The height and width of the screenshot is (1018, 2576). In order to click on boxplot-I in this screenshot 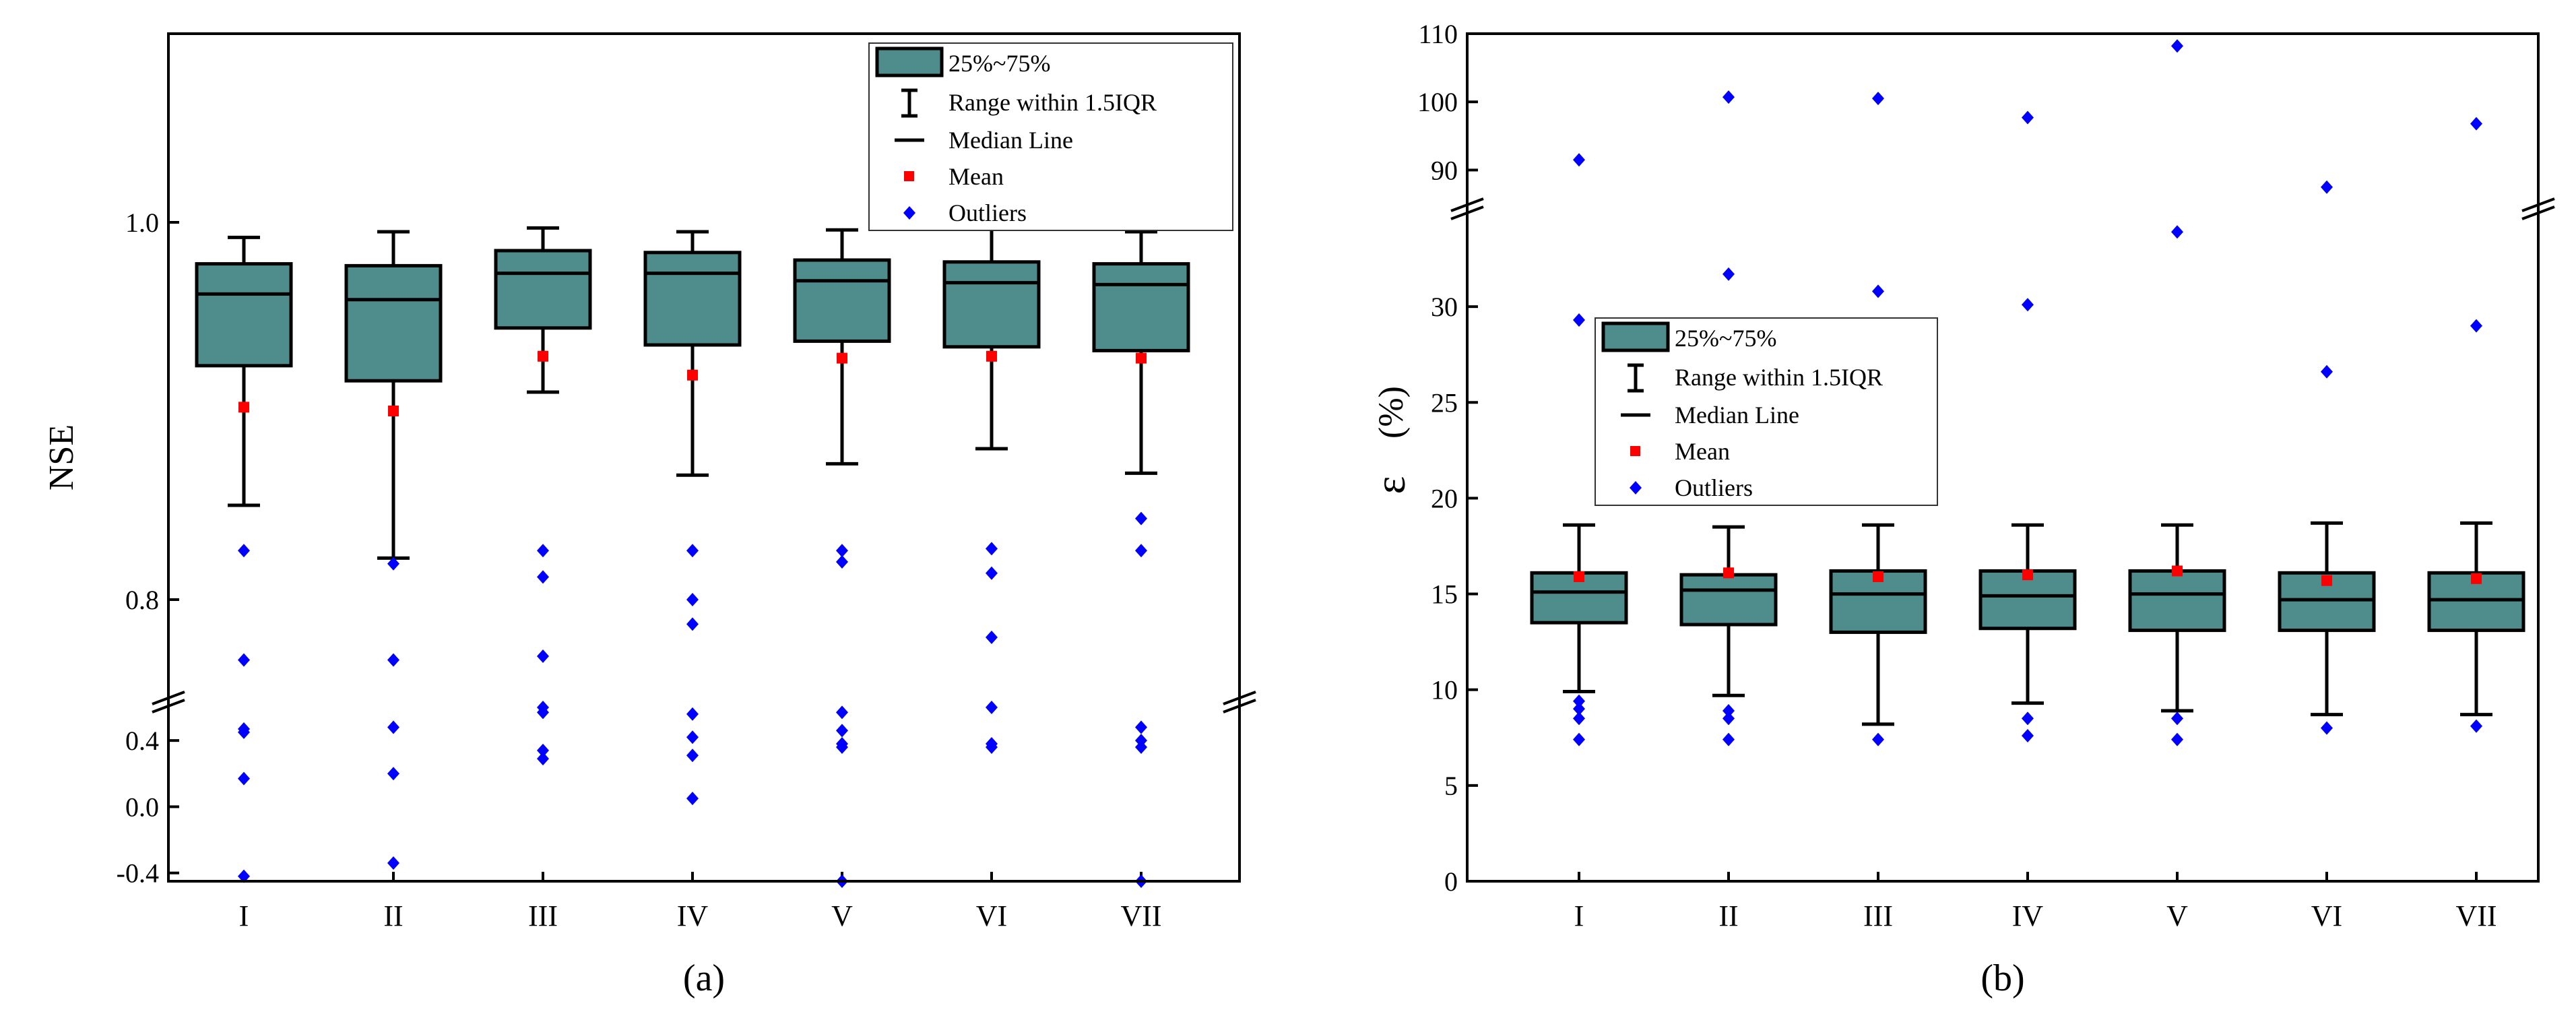, I will do `click(244, 559)`.